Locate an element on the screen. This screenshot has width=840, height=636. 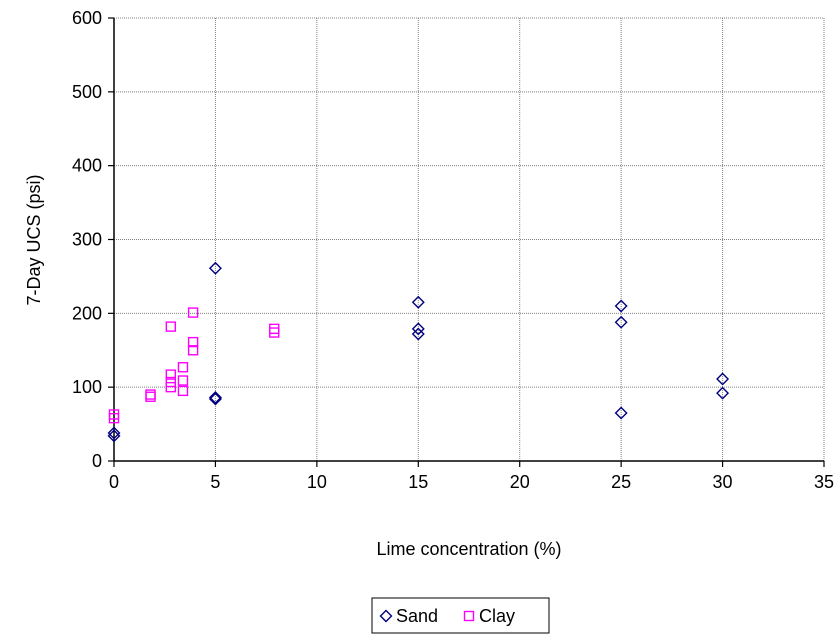
legend-item-sand: Sand is located at coordinates (408, 616).